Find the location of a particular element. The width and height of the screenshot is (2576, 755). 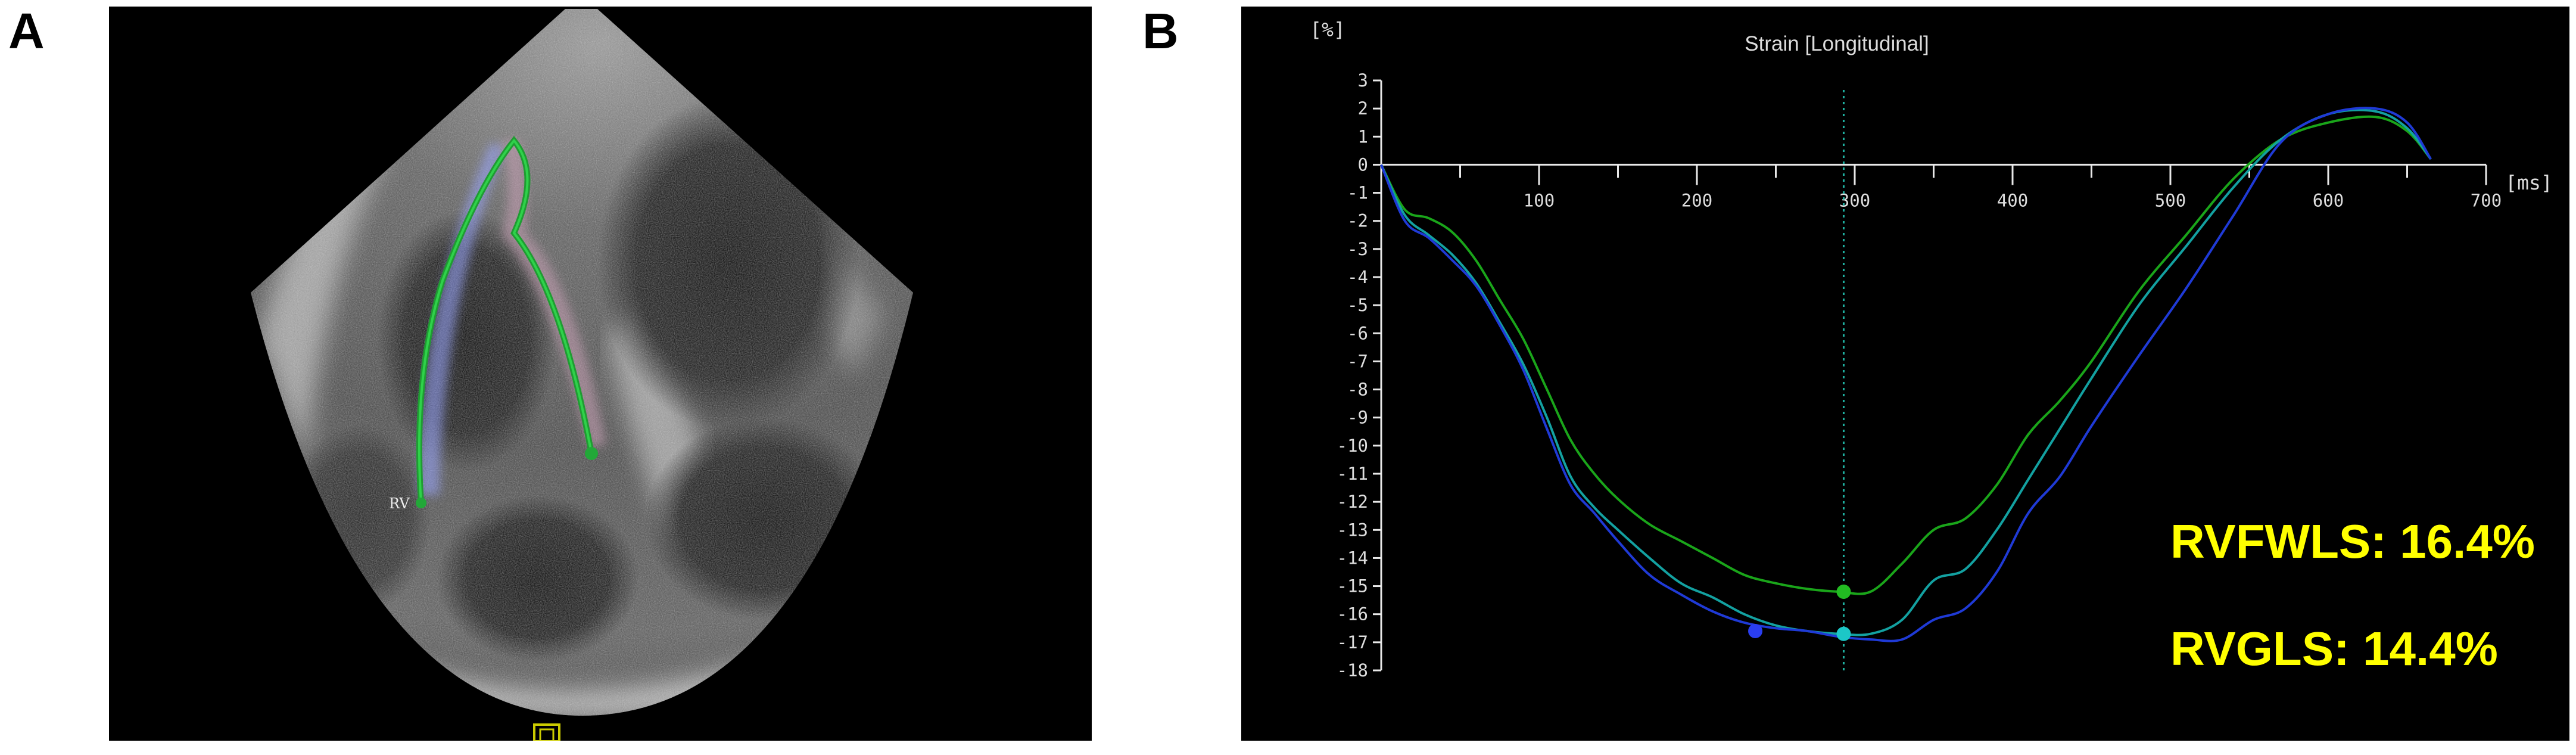

panel-a-label: A is located at coordinates (26, 31).